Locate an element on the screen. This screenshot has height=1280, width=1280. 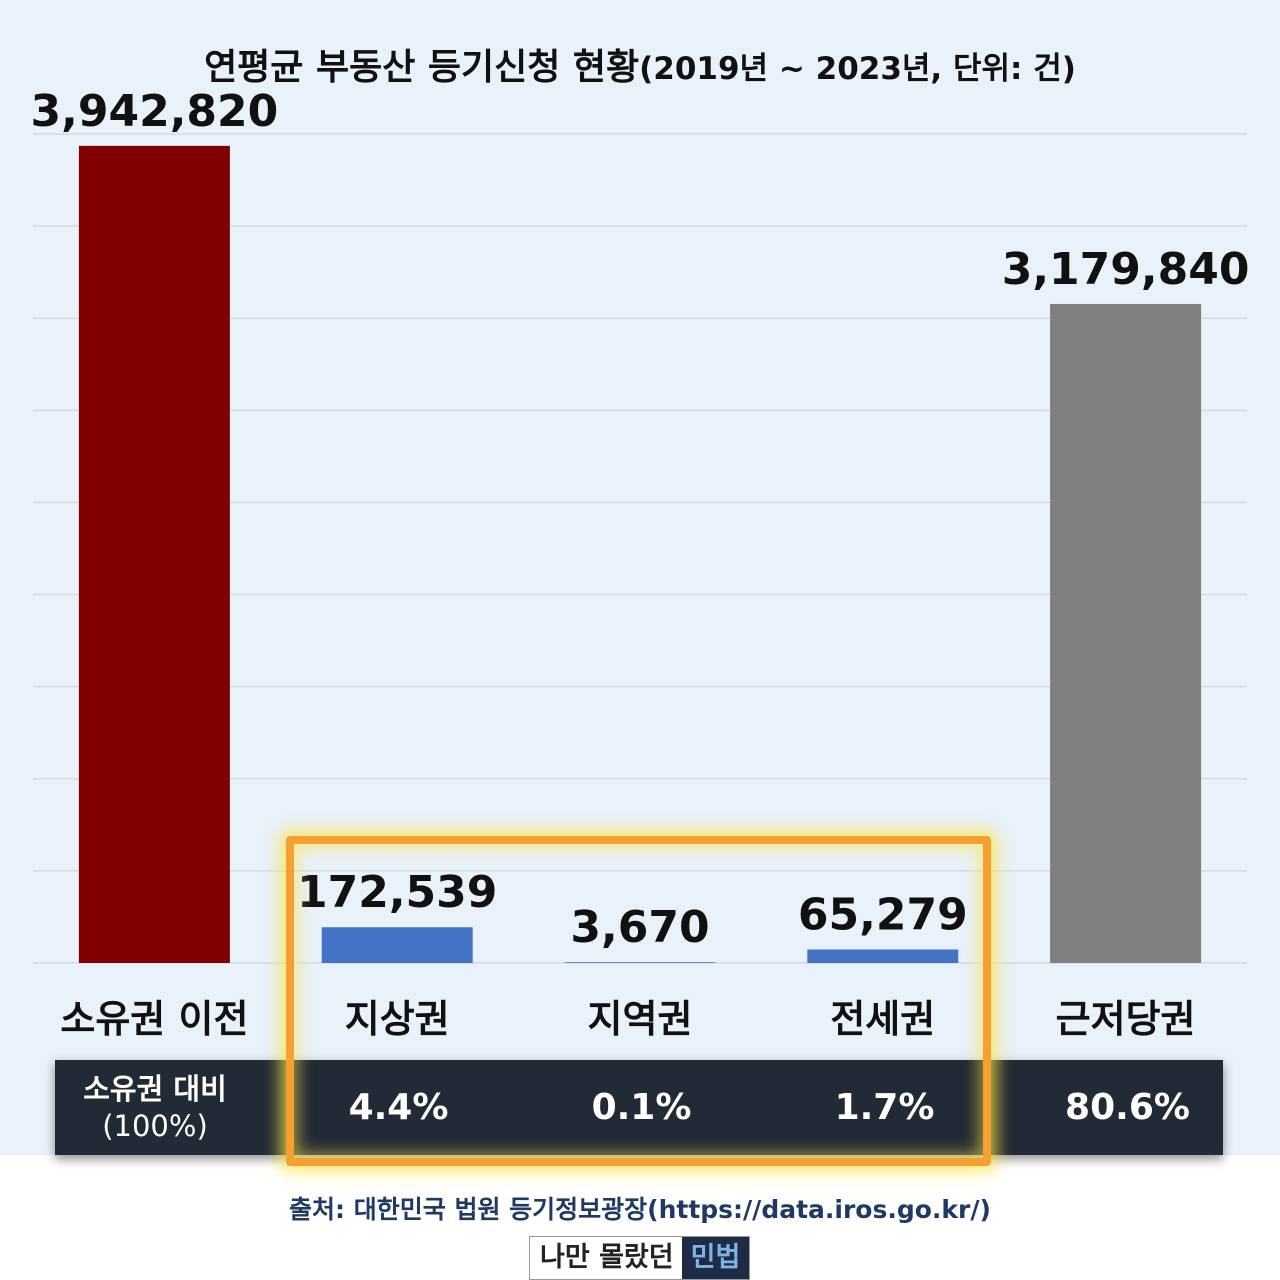
ratio-row-header: 소유권 대비 (100%) is located at coordinates (155, 1107).